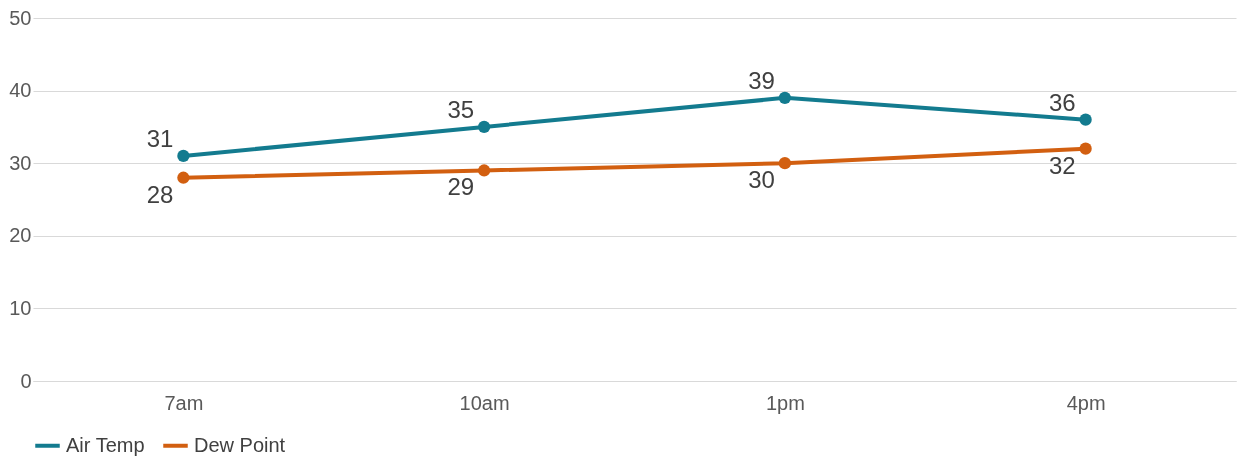 This screenshot has width=1244, height=464. What do you see at coordinates (160, 194) in the screenshot?
I see `data-label: 28` at bounding box center [160, 194].